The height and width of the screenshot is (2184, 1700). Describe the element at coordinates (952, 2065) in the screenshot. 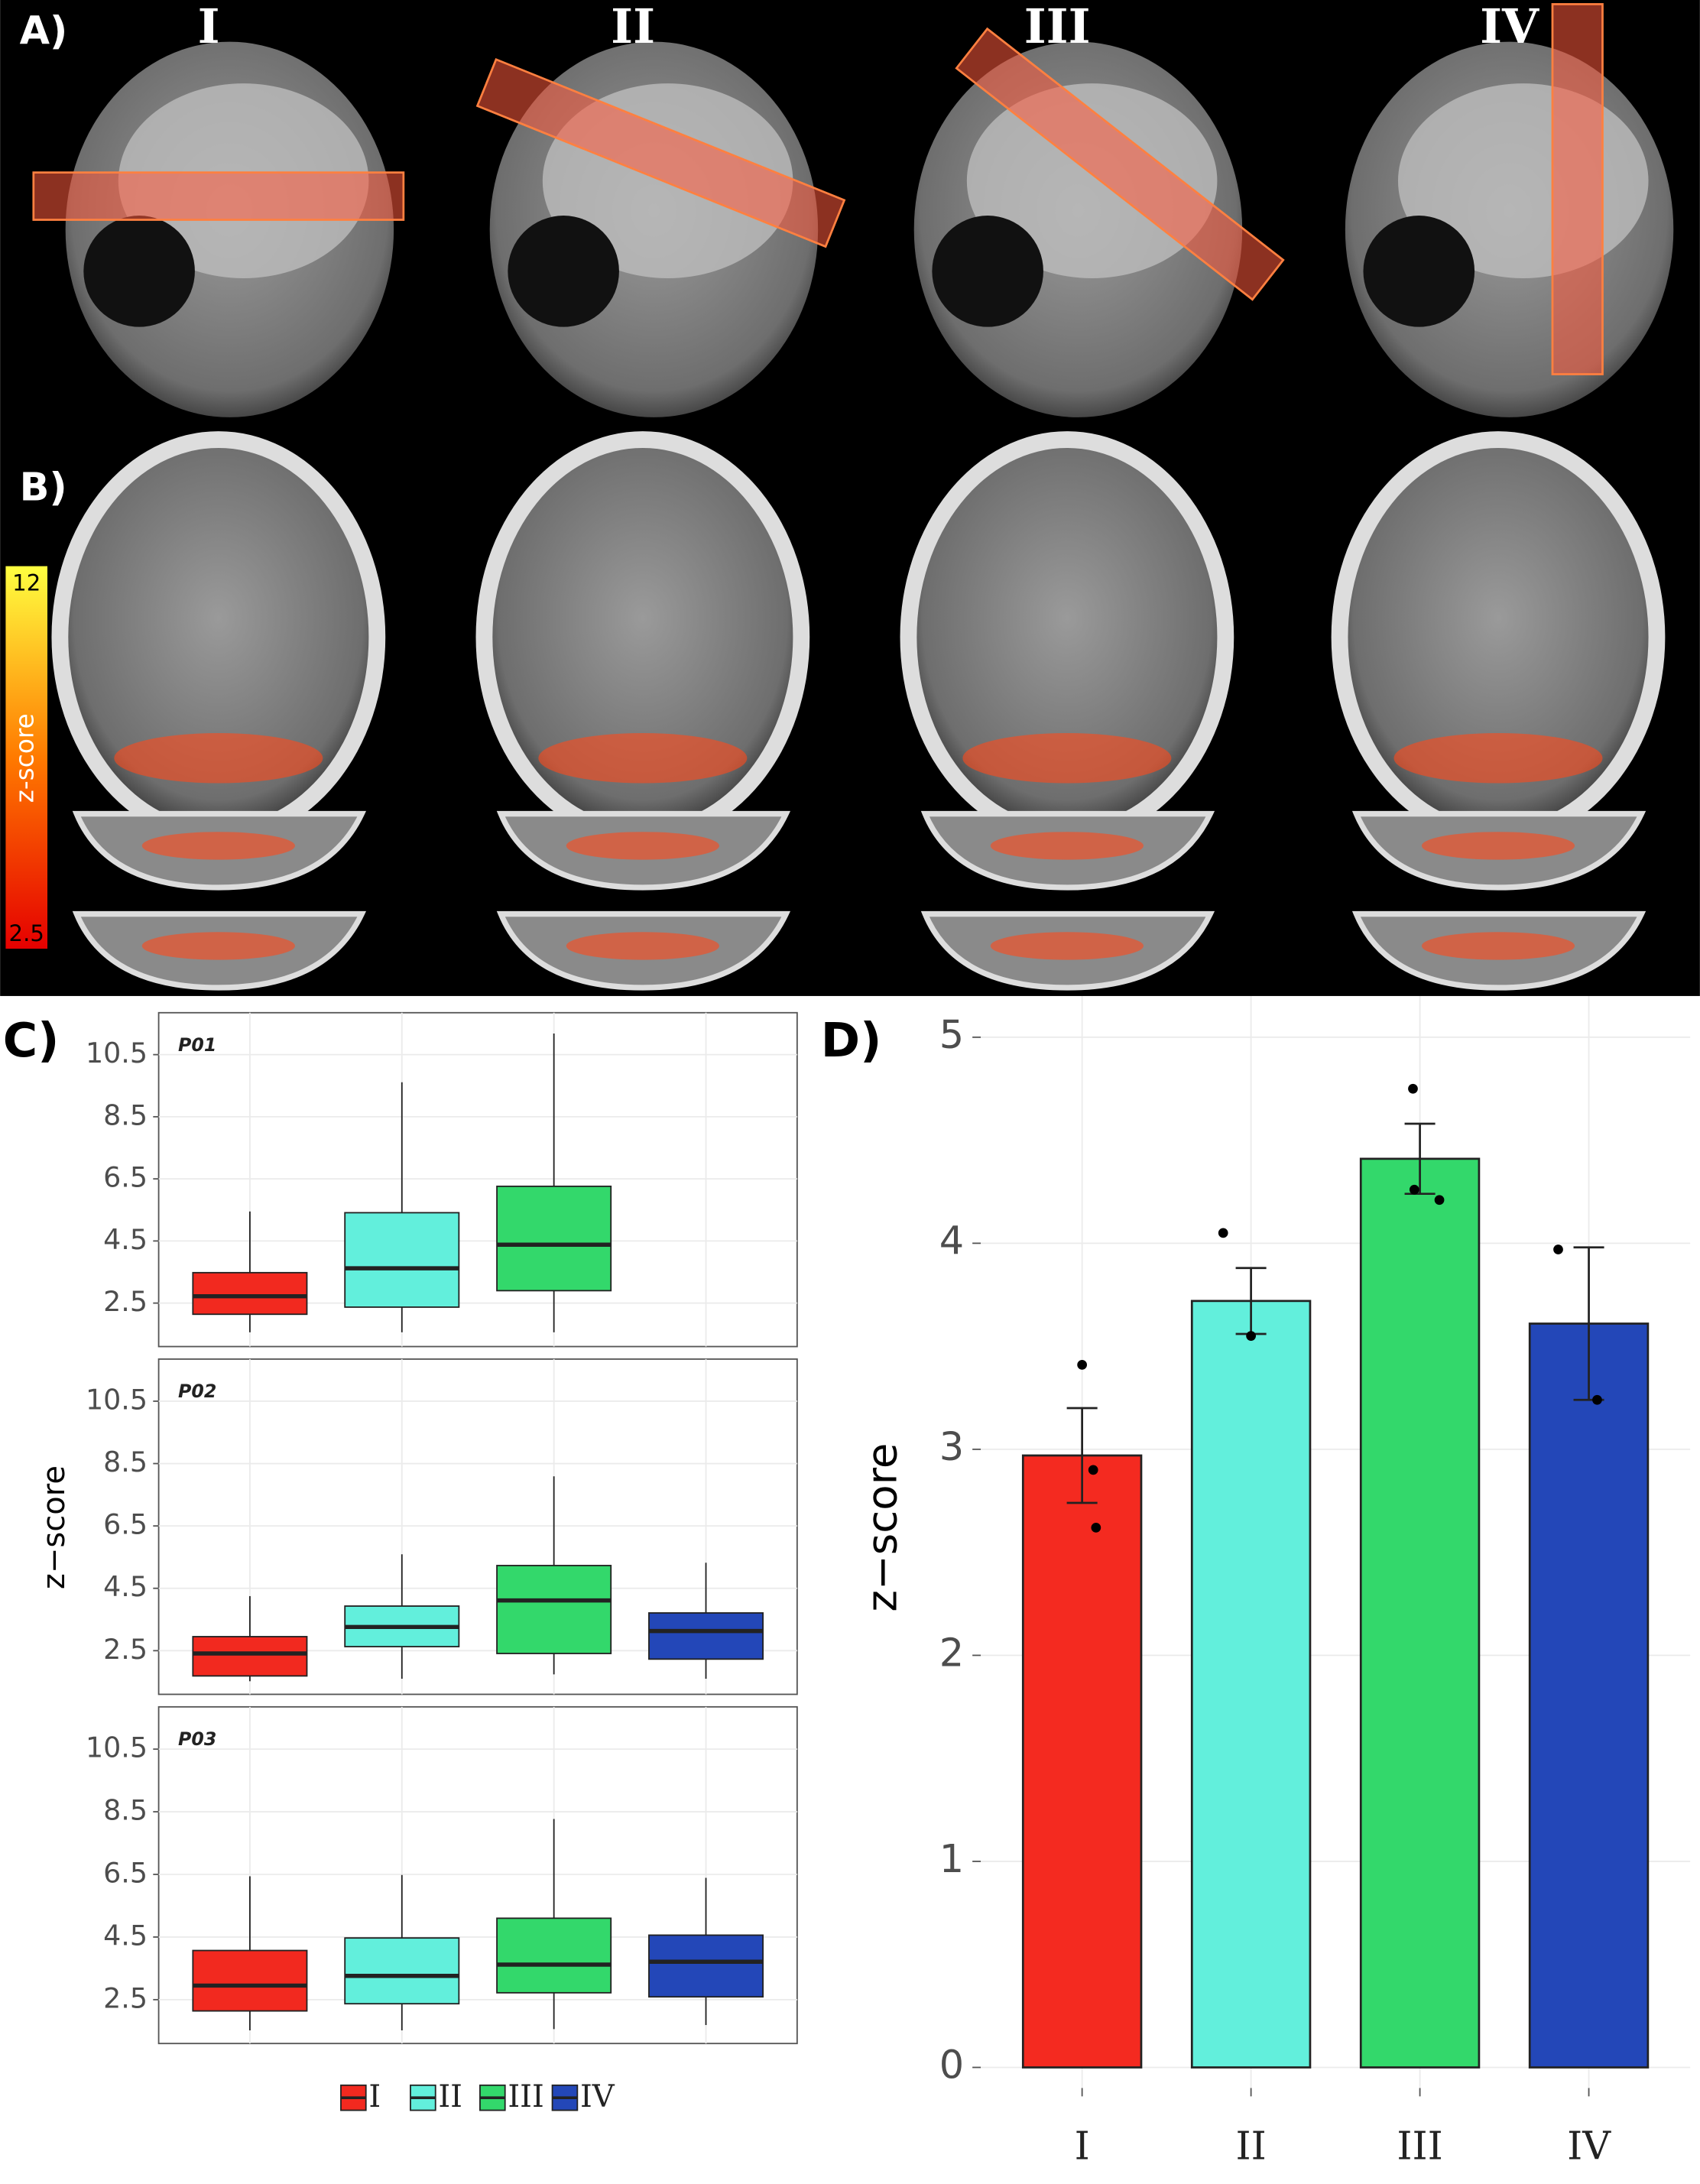

I see `y-tick-label: 0` at that location.